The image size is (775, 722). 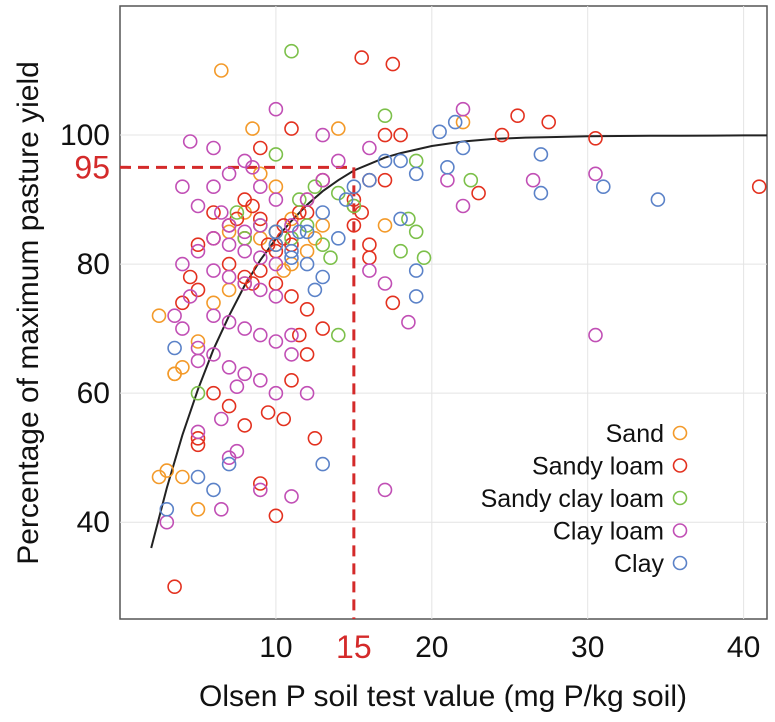 I want to click on y-tick-label-100: 100, so click(x=85, y=135).